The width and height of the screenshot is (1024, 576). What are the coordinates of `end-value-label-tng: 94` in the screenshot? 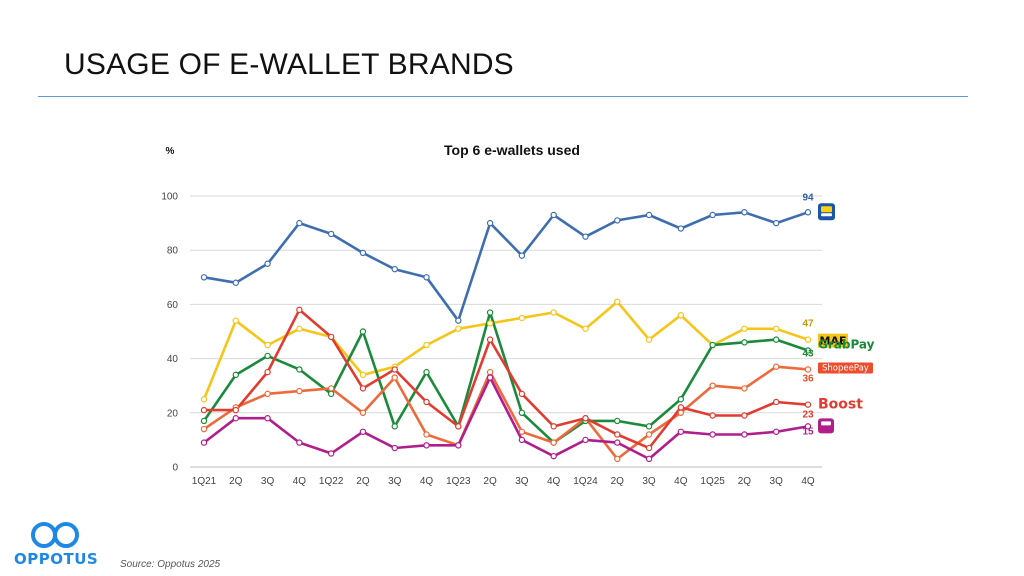 It's located at (808, 197).